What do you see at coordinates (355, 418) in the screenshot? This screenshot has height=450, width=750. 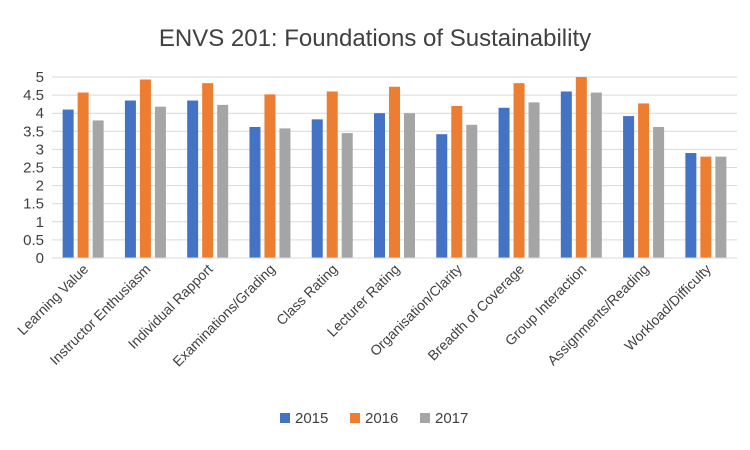 I see `legend-swatch-2016` at bounding box center [355, 418].